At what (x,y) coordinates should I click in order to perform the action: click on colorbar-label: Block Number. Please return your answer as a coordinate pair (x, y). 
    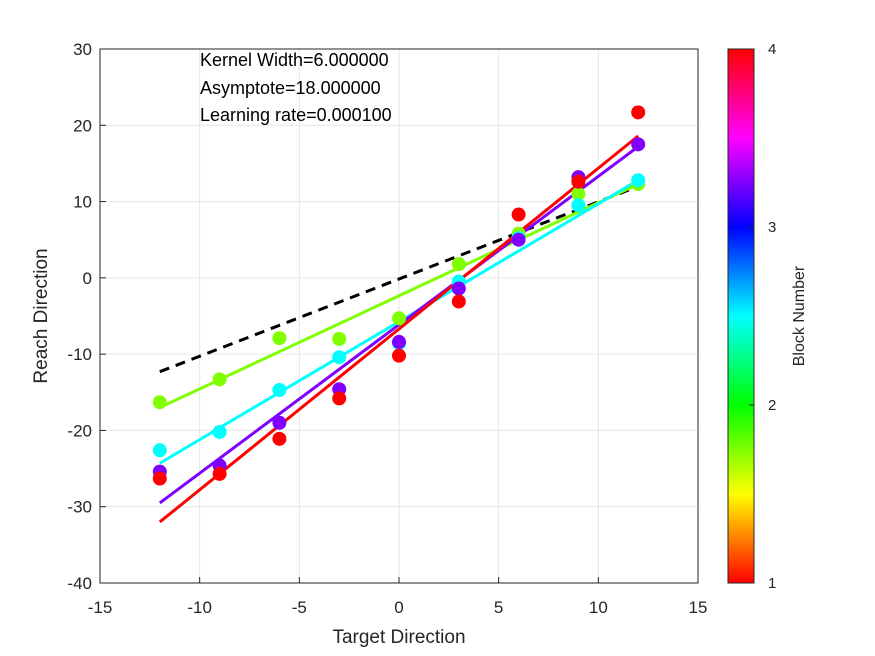
    Looking at the image, I should click on (799, 315).